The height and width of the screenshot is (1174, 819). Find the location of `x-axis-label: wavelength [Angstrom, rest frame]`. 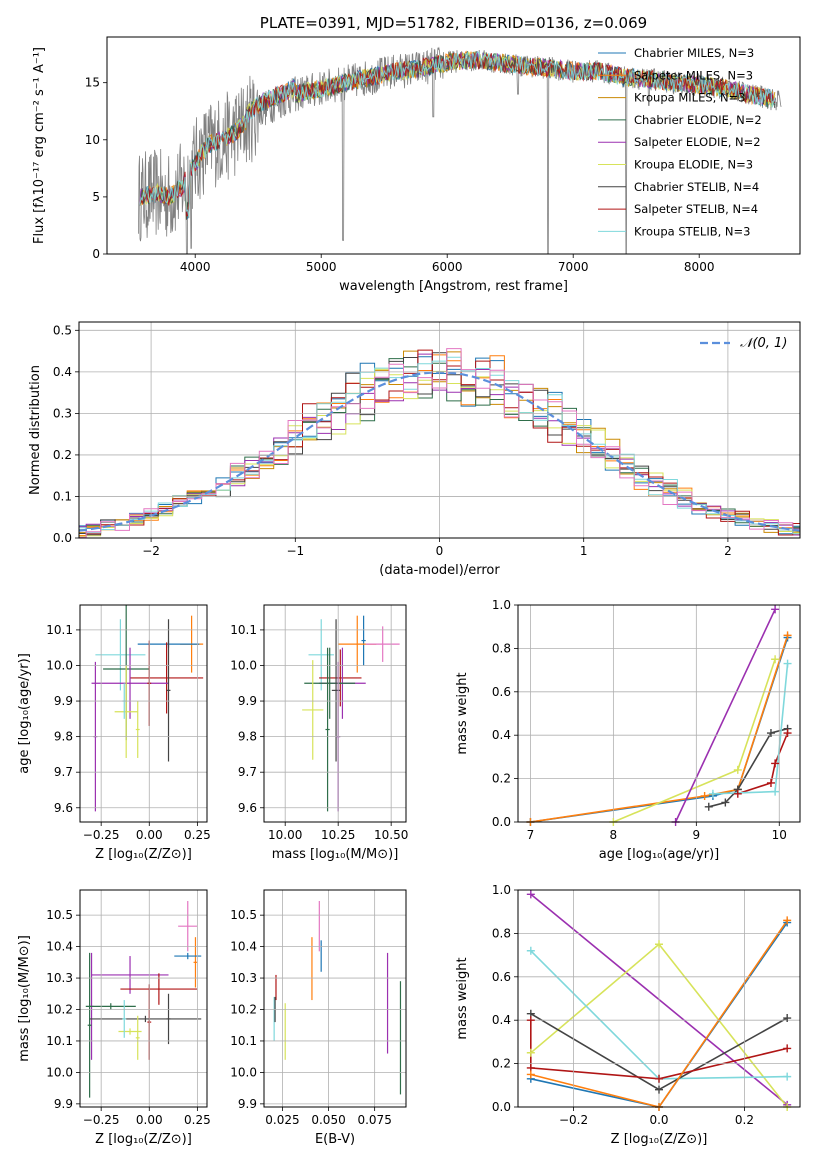

x-axis-label: wavelength [Angstrom, rest frame] is located at coordinates (453, 286).